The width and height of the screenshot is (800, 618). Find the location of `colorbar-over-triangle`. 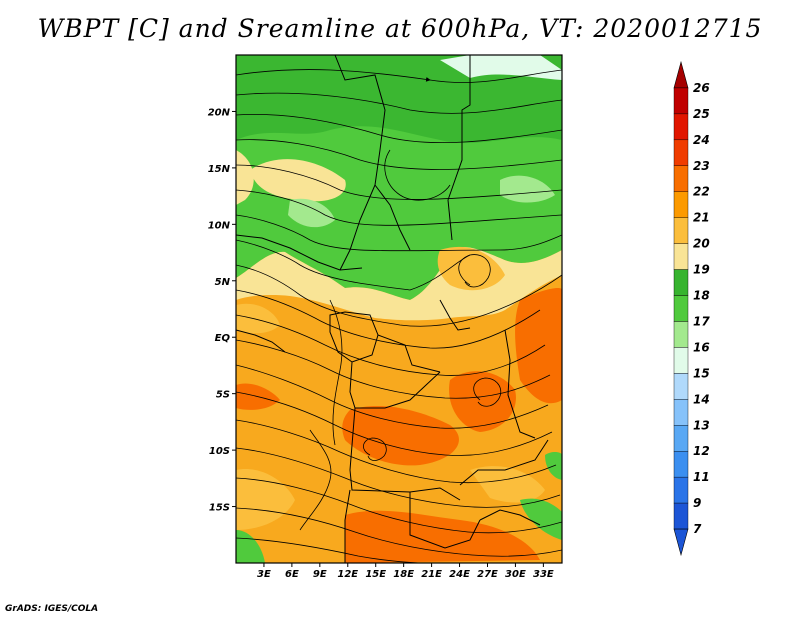

colorbar-over-triangle is located at coordinates (681, 74).